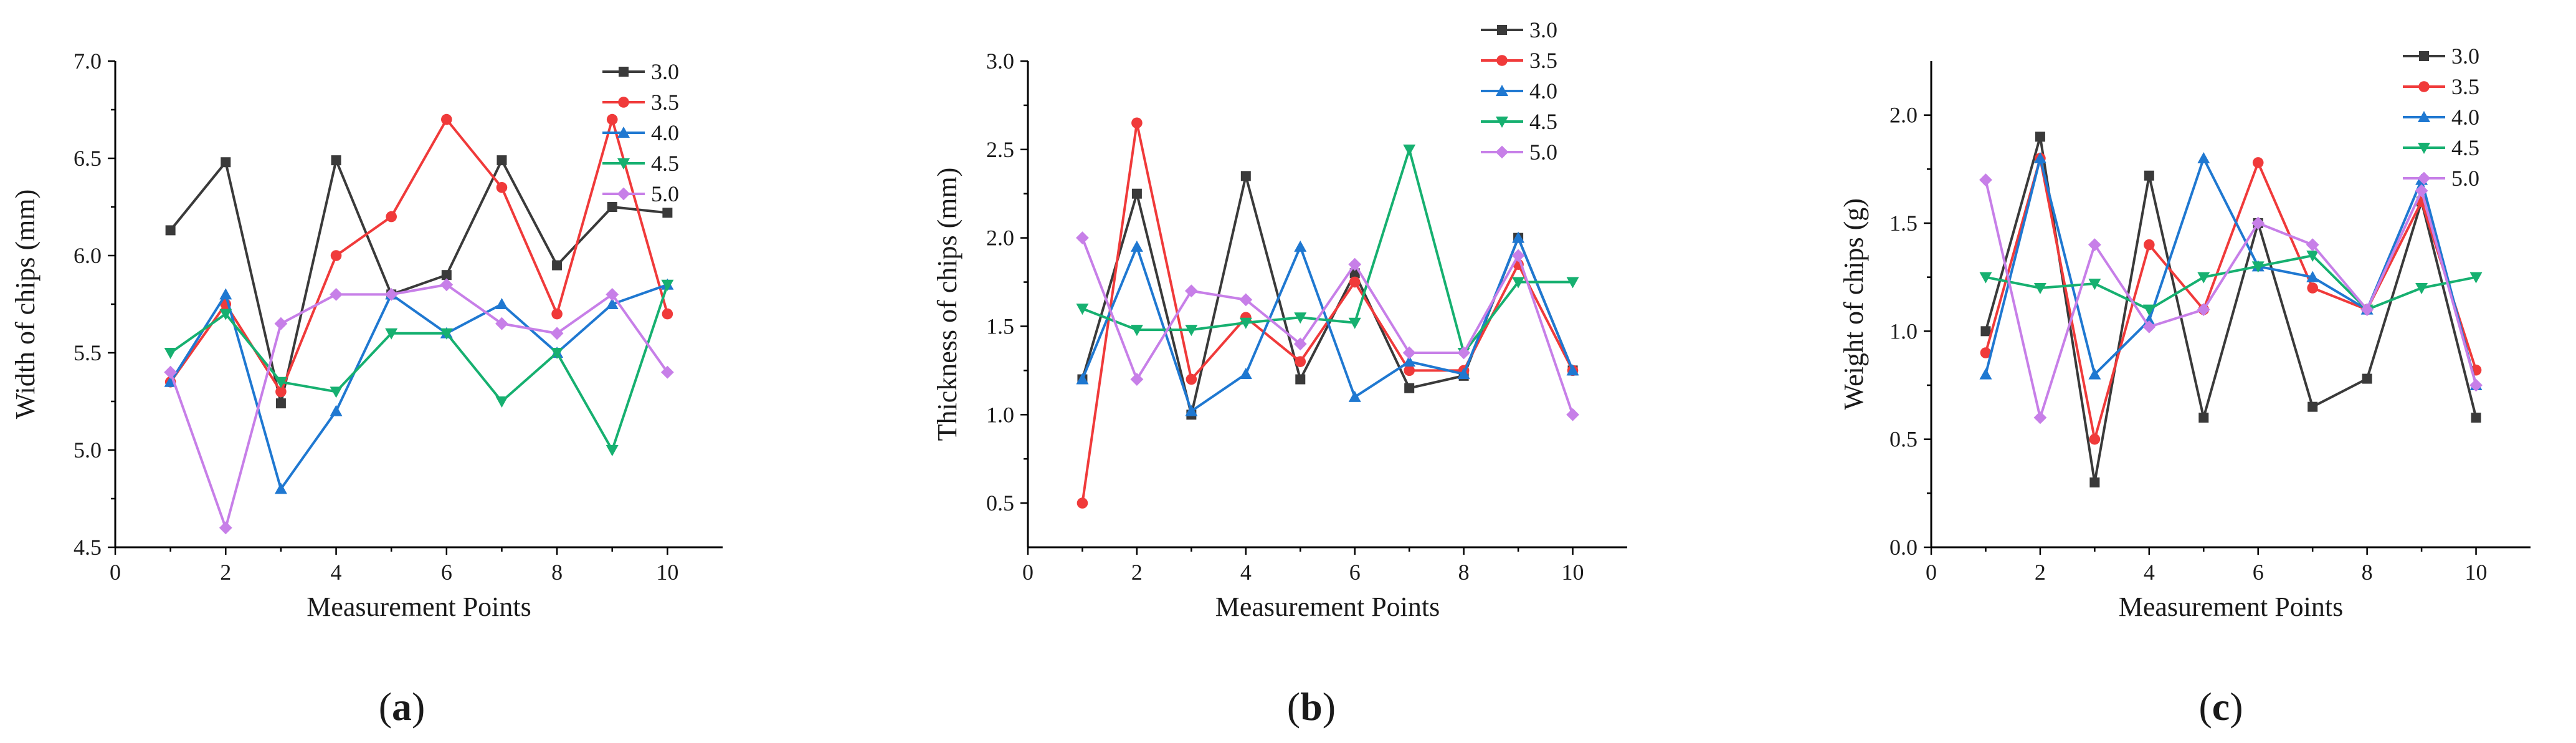  I want to click on x-tick-label: 4, so click(1246, 572).